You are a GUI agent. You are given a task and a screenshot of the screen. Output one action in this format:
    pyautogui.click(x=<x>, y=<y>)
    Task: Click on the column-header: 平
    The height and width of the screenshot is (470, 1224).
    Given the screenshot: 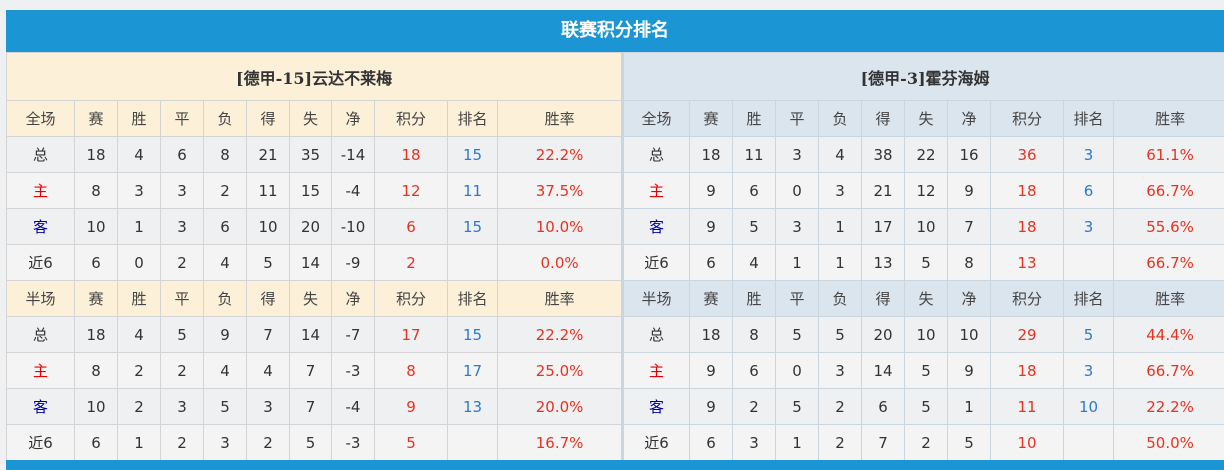 What is the action you would take?
    pyautogui.click(x=797, y=118)
    